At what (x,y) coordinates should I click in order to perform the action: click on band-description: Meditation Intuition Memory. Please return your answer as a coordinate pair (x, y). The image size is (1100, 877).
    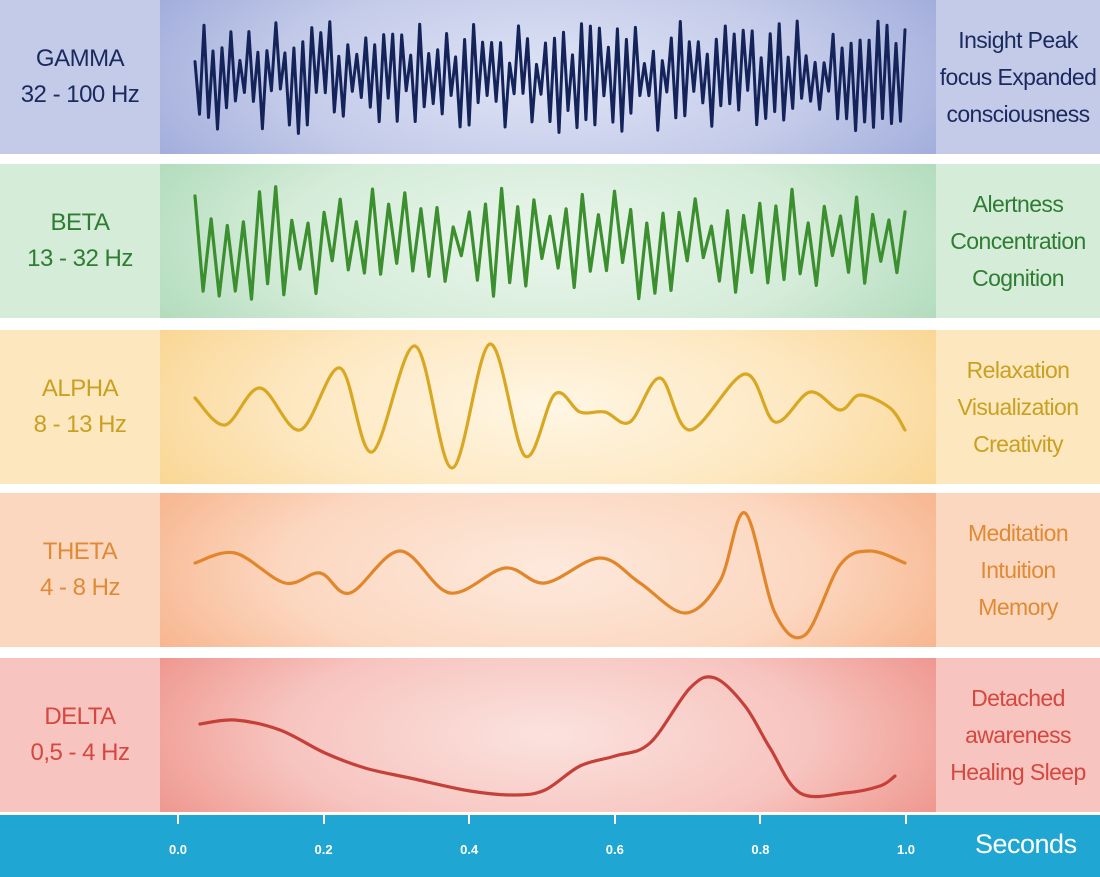
    Looking at the image, I should click on (1018, 570).